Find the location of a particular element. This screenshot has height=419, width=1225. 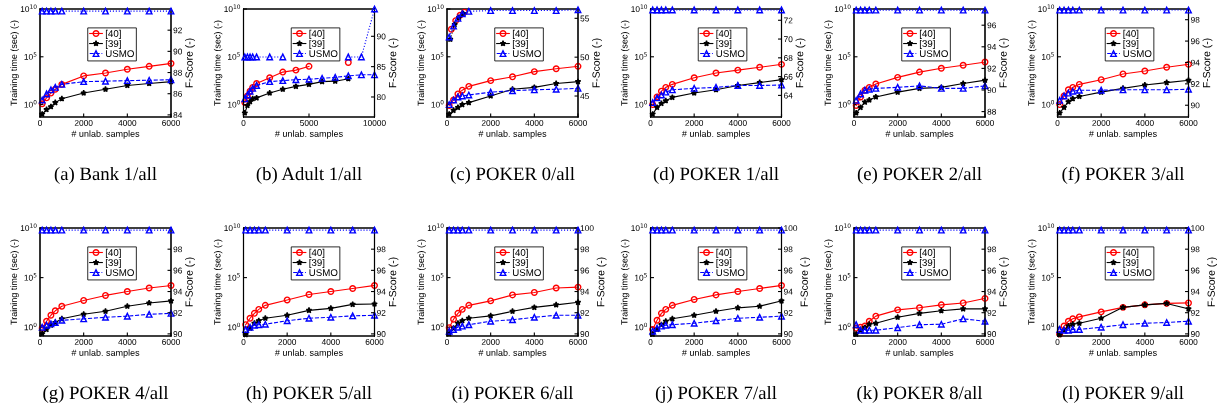

text: (k) POKER 8/all is located at coordinates (920, 394).